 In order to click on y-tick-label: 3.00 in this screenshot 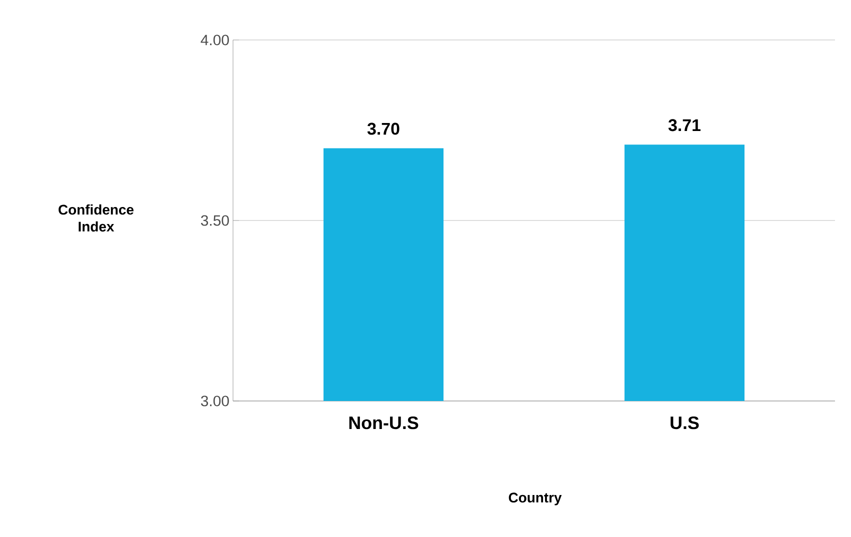, I will do `click(214, 401)`.